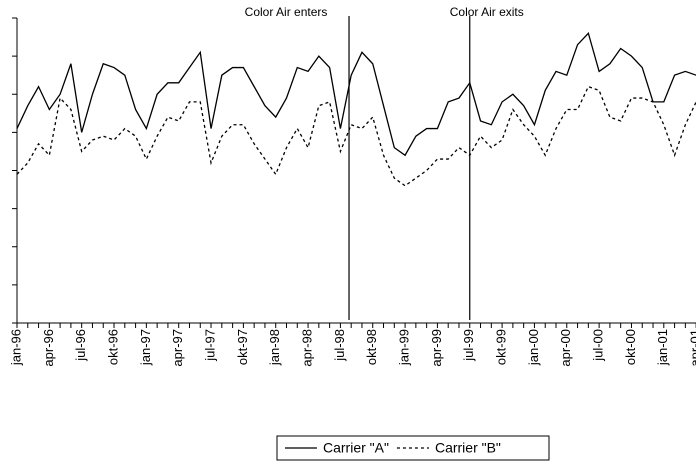 The image size is (696, 466). What do you see at coordinates (286, 12) in the screenshot?
I see `annotation-label: Color Air enters` at bounding box center [286, 12].